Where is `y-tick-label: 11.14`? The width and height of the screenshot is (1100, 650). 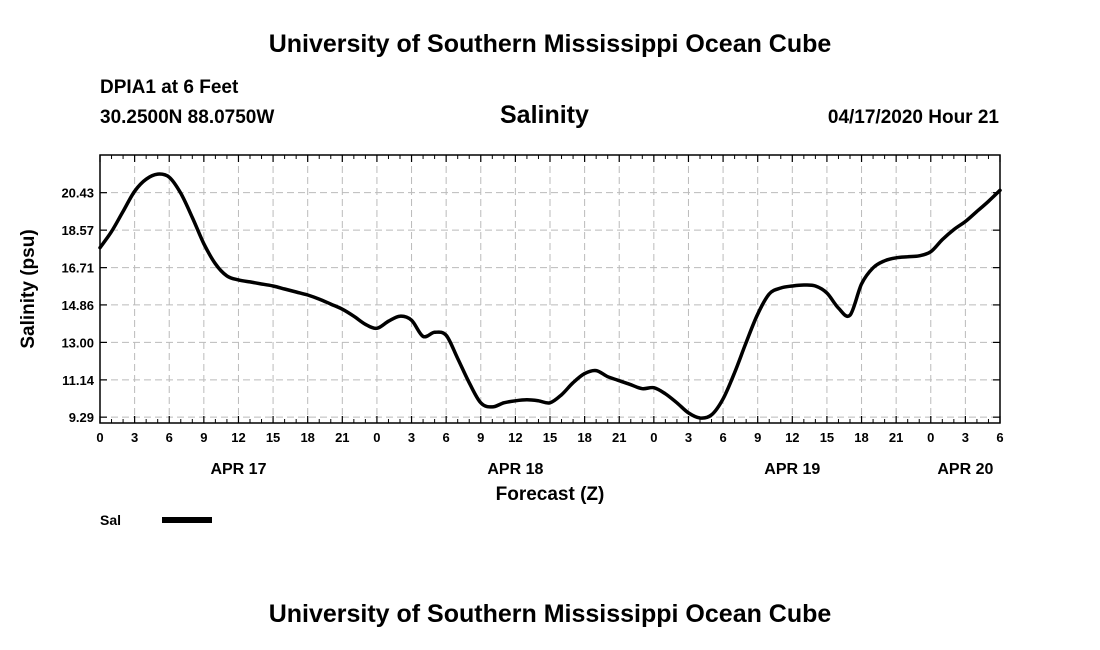
y-tick-label: 11.14 is located at coordinates (78, 380).